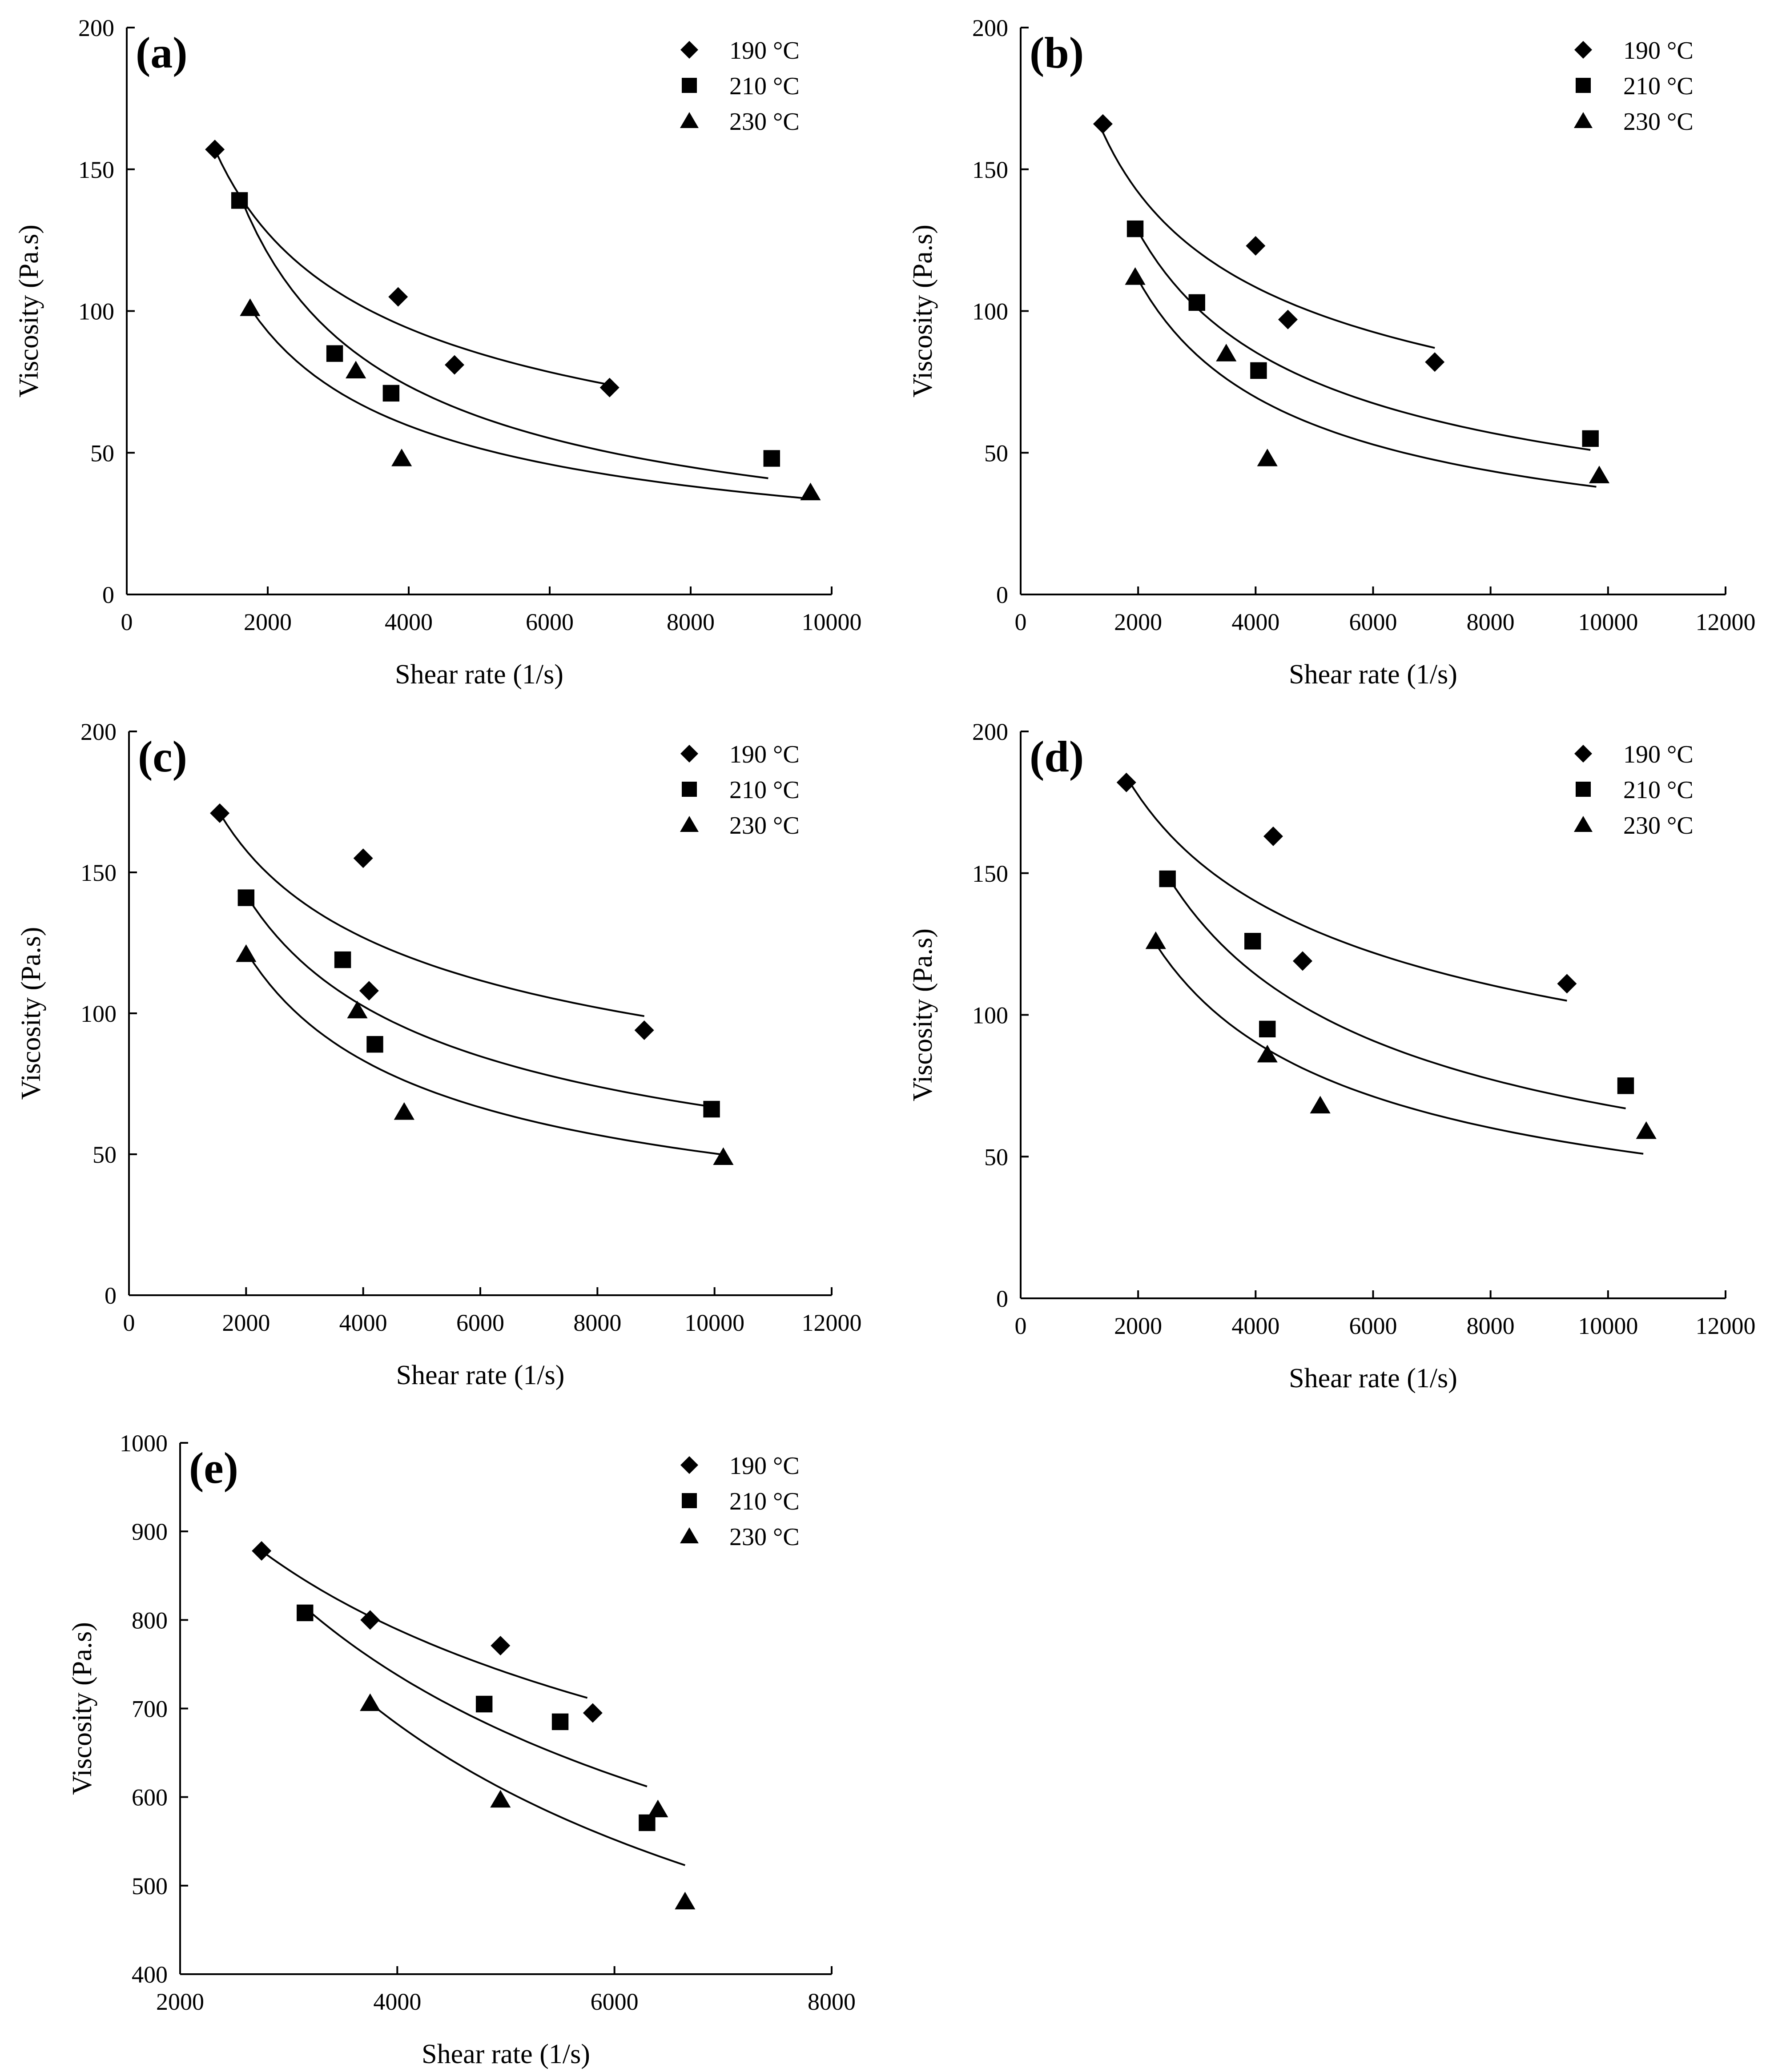 The height and width of the screenshot is (2072, 1766). I want to click on y-tick-label: 700, so click(150, 1709).